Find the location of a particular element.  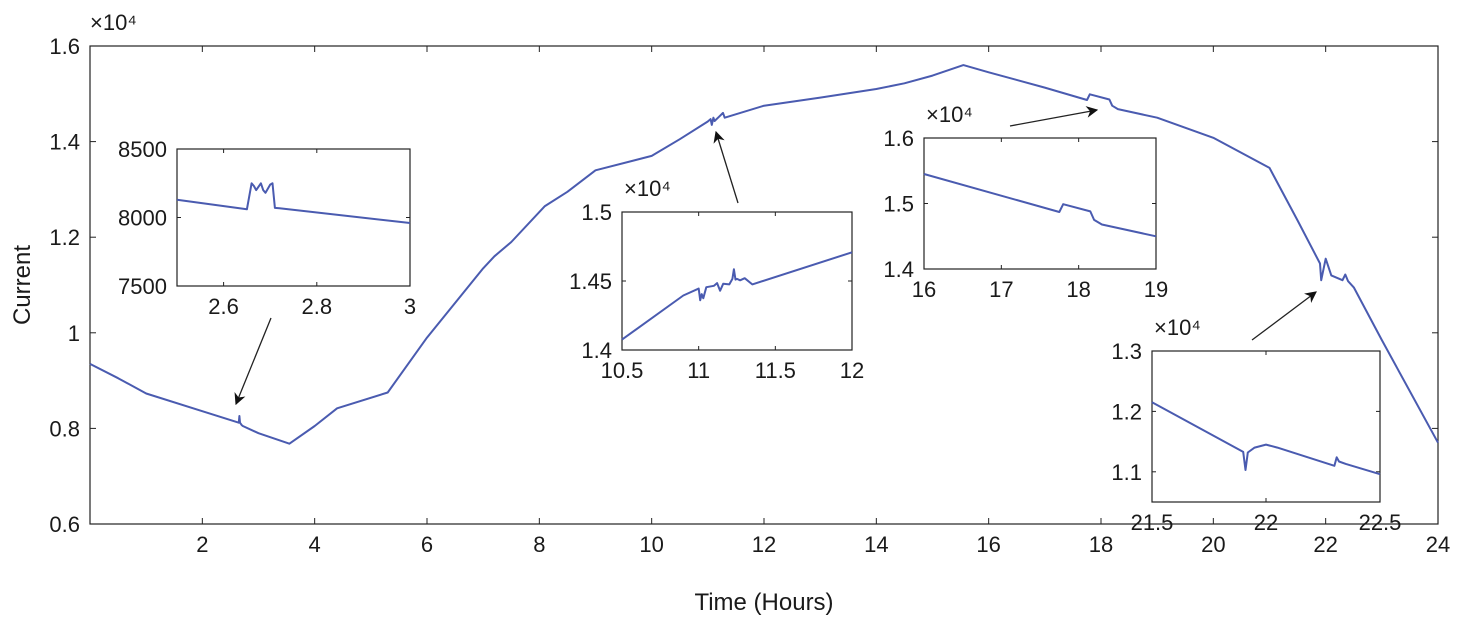

main-y-tick-label: 0.6 is located at coordinates (64, 524).